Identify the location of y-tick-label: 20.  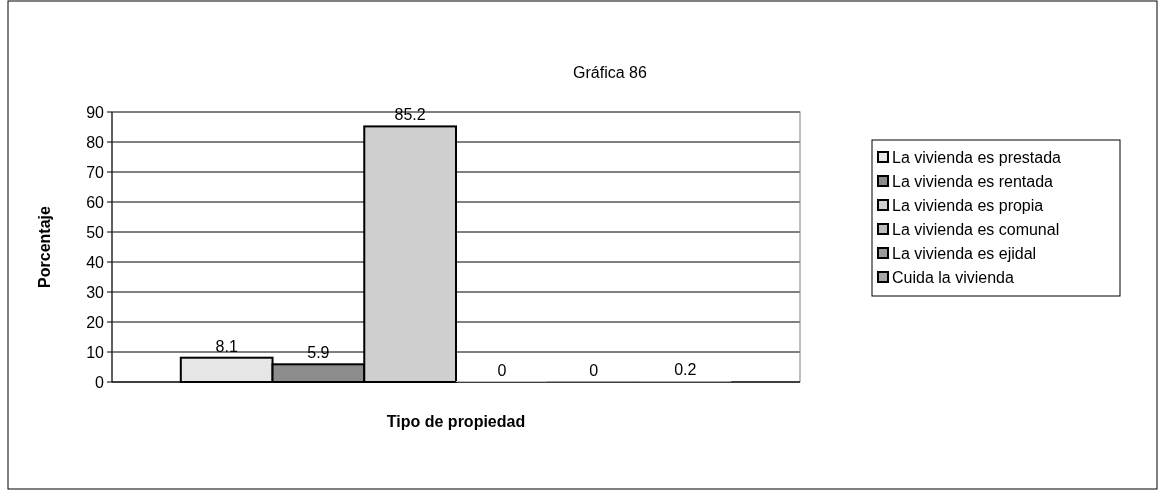
(95, 322).